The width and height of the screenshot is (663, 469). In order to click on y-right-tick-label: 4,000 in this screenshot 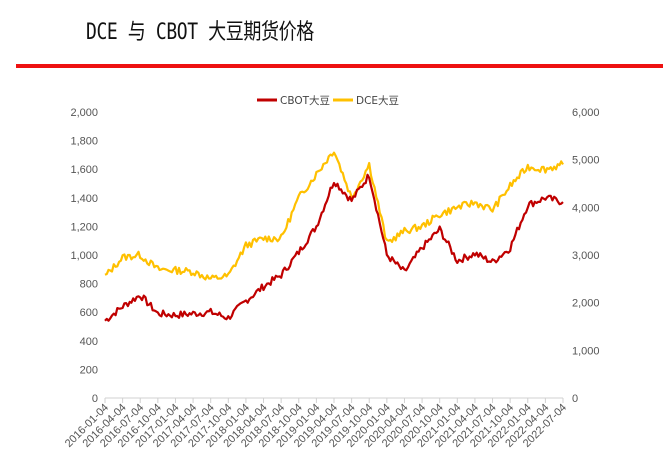, I will do `click(586, 208)`.